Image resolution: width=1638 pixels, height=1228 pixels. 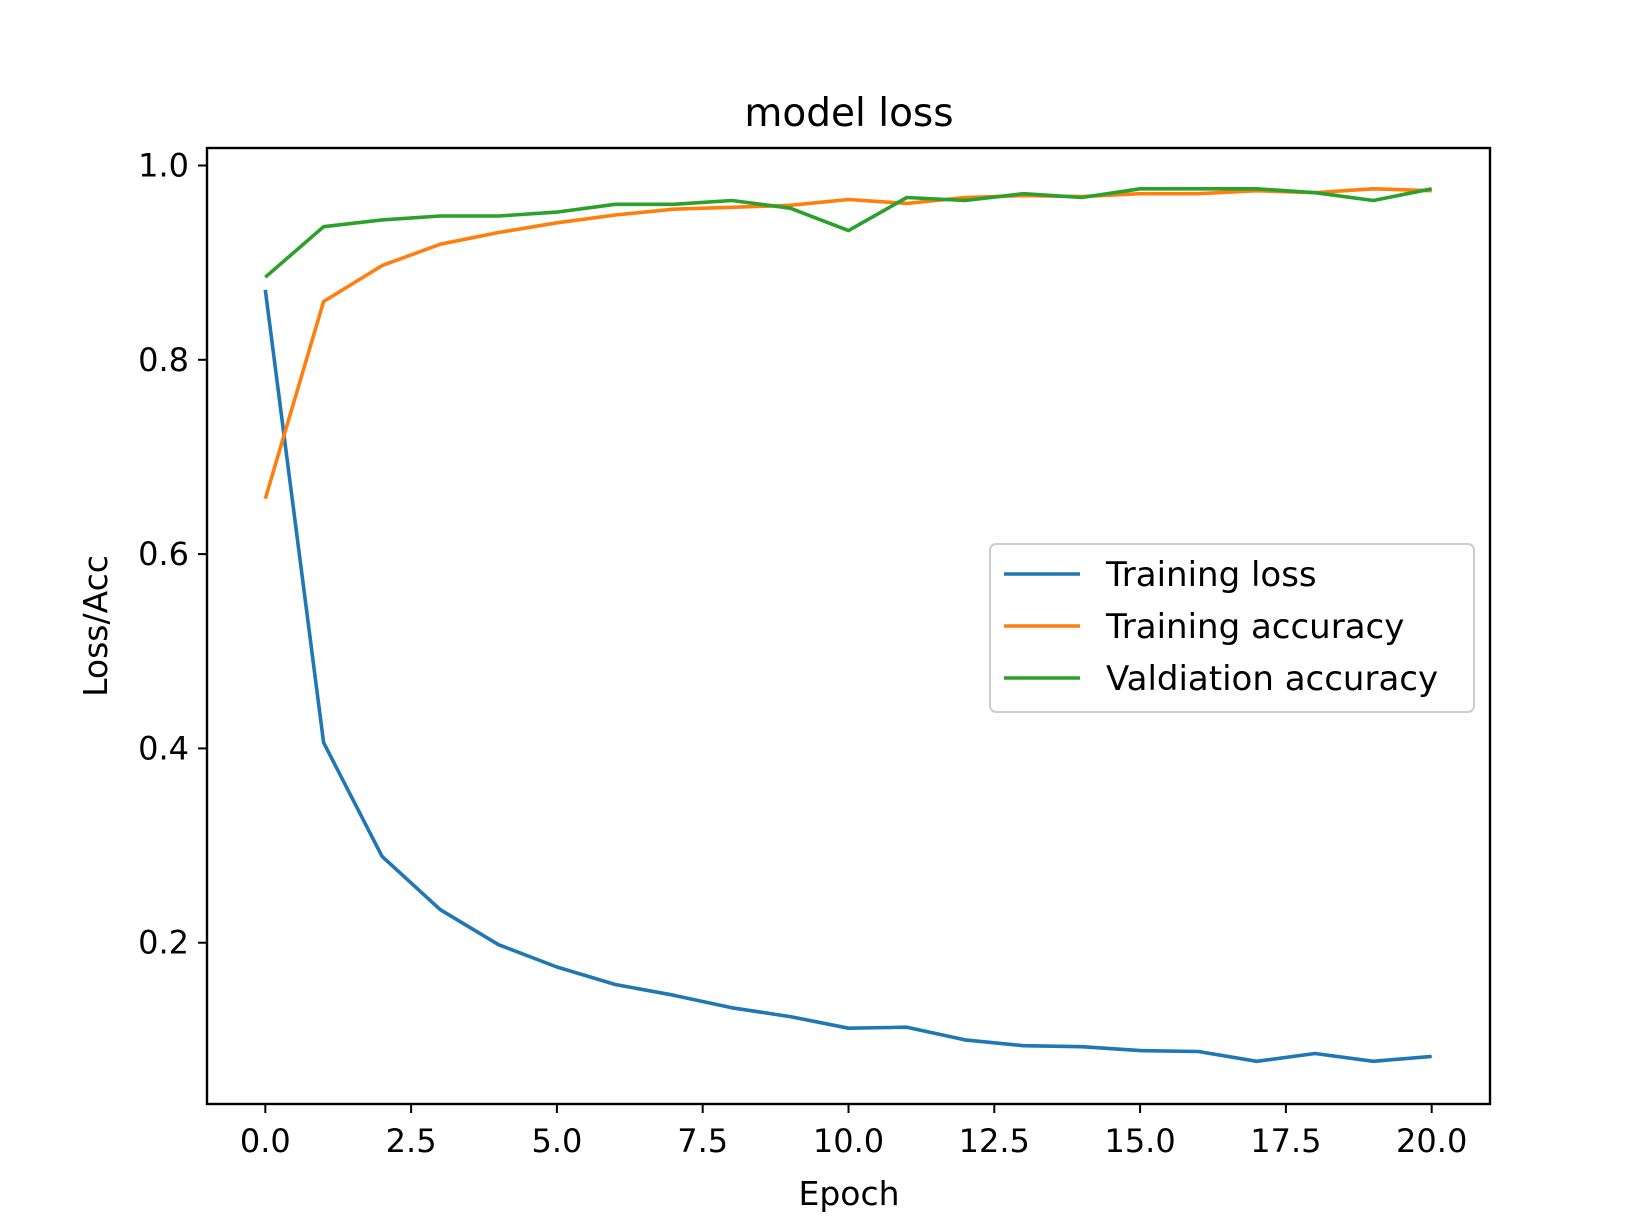 I want to click on x-tick-label: 20.0, so click(x=1431, y=1141).